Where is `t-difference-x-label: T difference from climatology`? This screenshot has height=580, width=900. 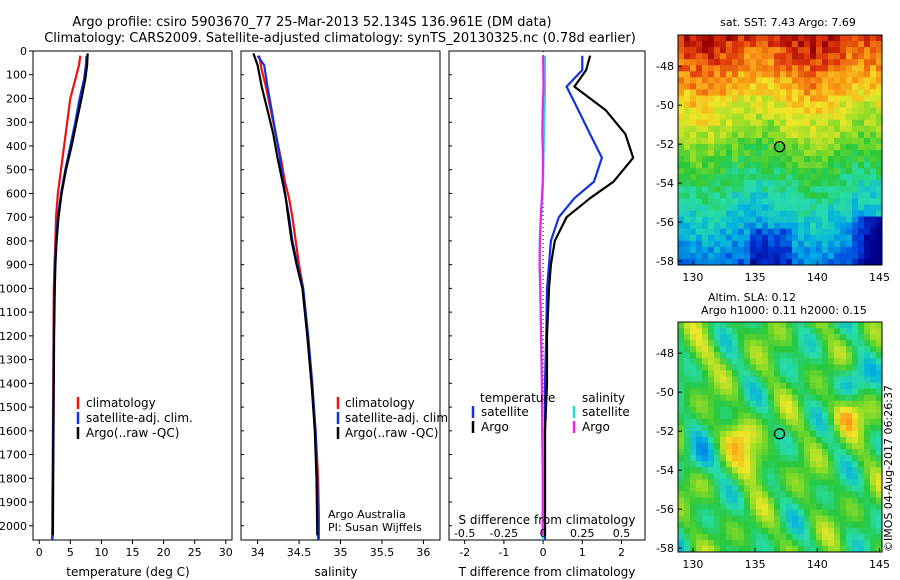
t-difference-x-label: T difference from climatology is located at coordinates (547, 572).